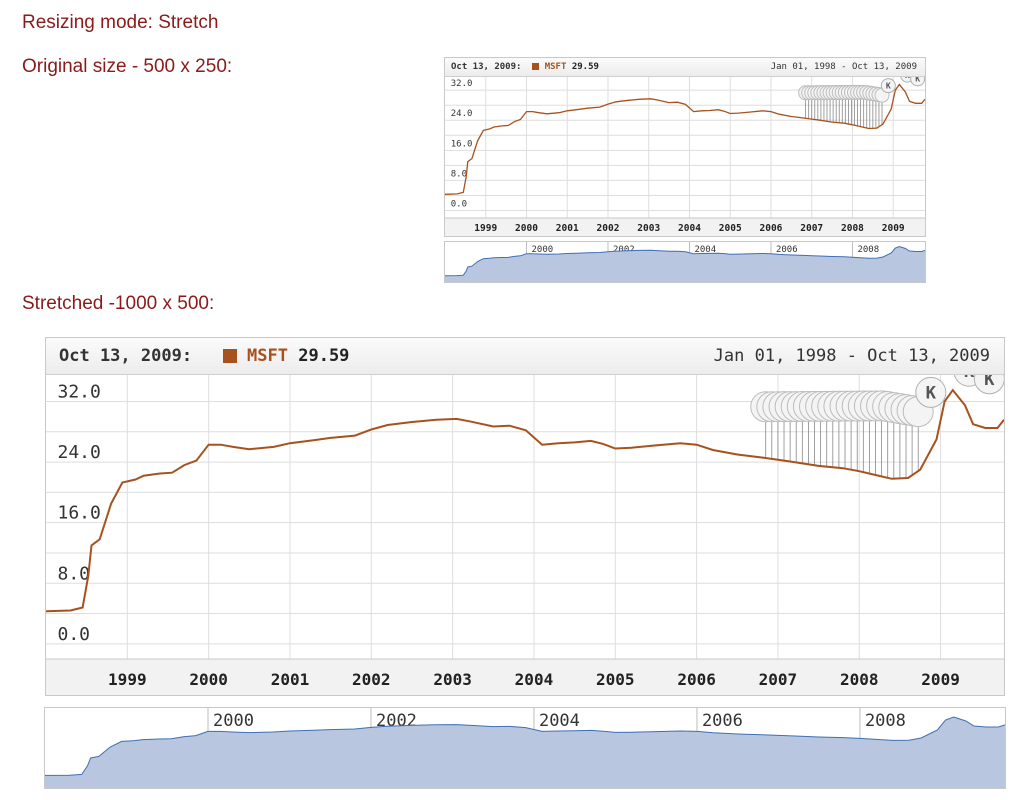 The width and height of the screenshot is (1024, 800). I want to click on large-y-tick-label: 8.0, so click(73, 573).